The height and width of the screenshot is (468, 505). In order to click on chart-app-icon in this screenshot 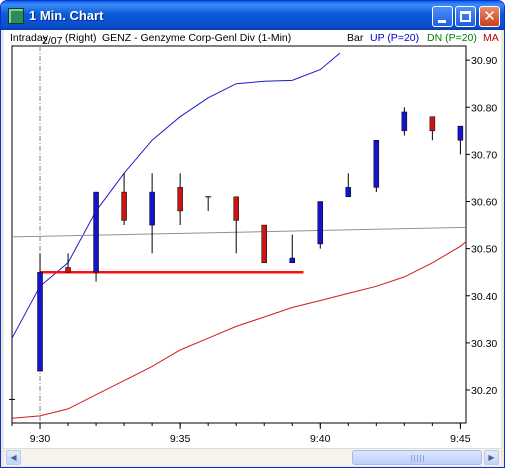, I will do `click(16, 16)`.